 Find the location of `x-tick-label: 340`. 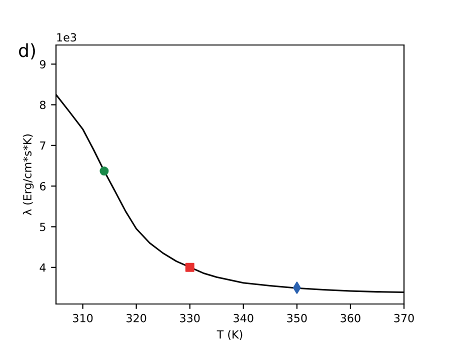

x-tick-label: 340 is located at coordinates (244, 318).